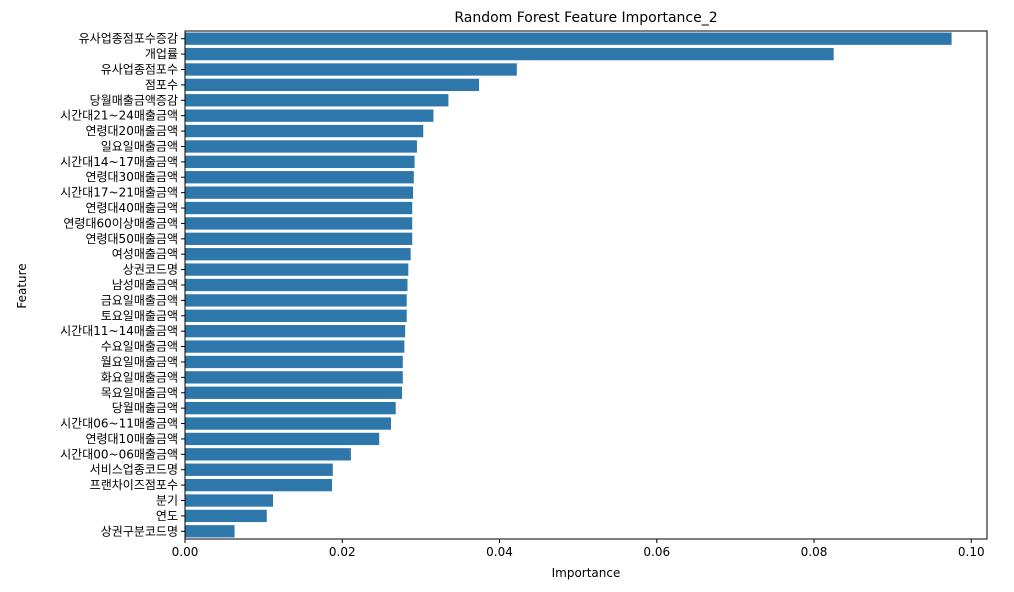  What do you see at coordinates (139, 316) in the screenshot?
I see `y-tick-label: 토요일매출금액` at bounding box center [139, 316].